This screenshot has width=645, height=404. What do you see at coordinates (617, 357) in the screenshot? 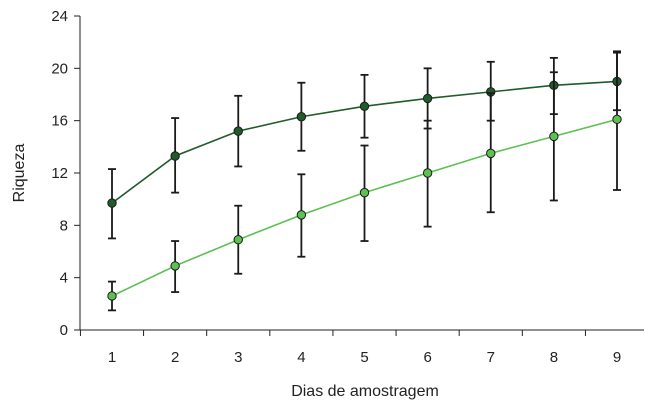
I see `x-tick-label: 9` at bounding box center [617, 357].